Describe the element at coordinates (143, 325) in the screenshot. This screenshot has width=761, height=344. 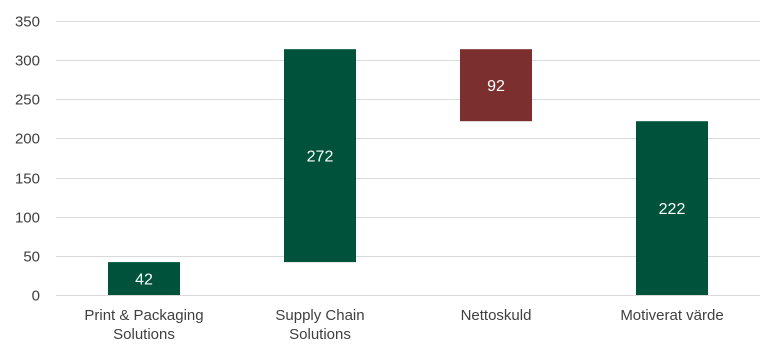
I see `category-label: Print & Packaging Solutions` at that location.